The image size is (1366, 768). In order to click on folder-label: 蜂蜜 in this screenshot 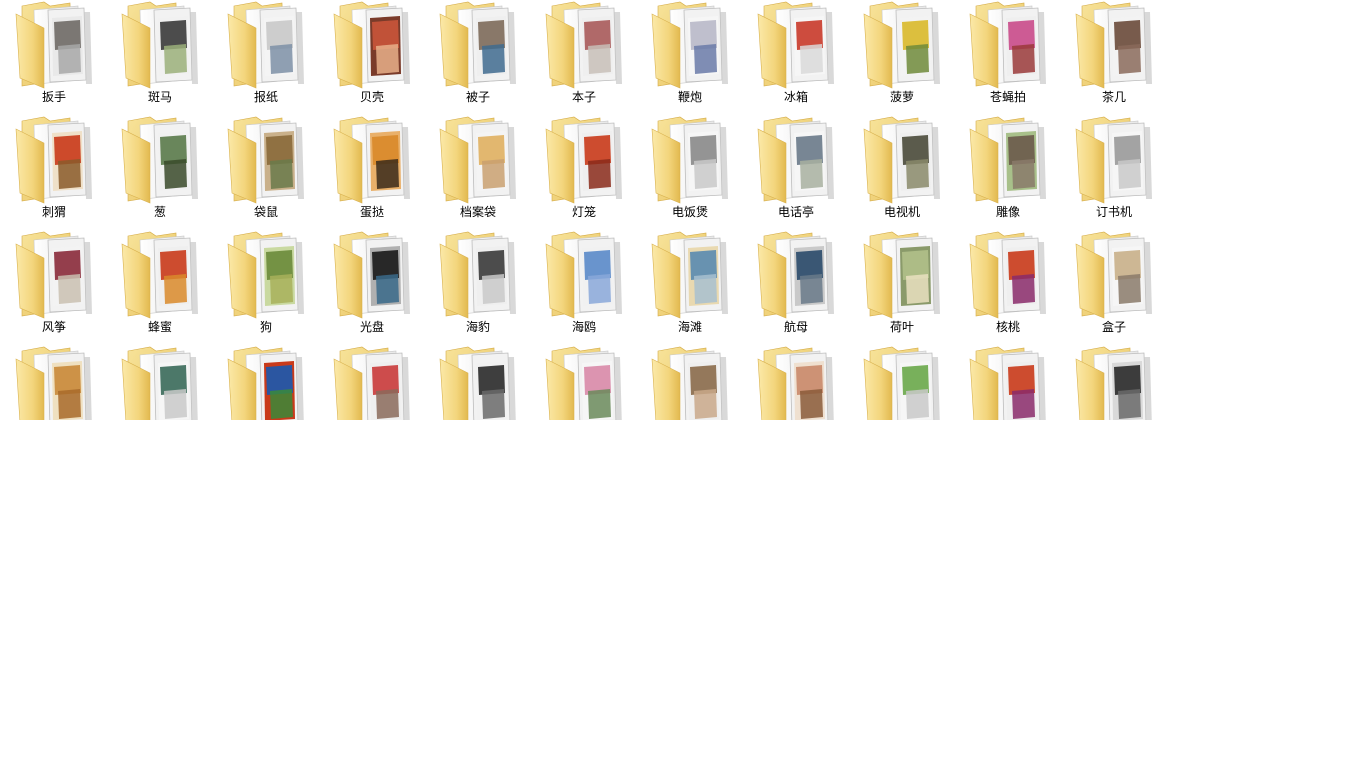, I will do `click(159, 327)`.